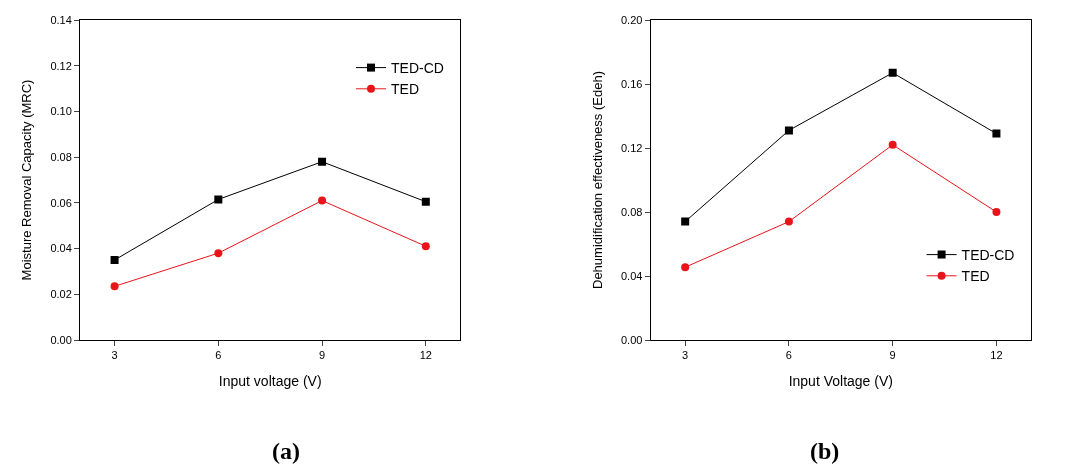  What do you see at coordinates (61, 294) in the screenshot?
I see `y-tick-label: 0.02` at bounding box center [61, 294].